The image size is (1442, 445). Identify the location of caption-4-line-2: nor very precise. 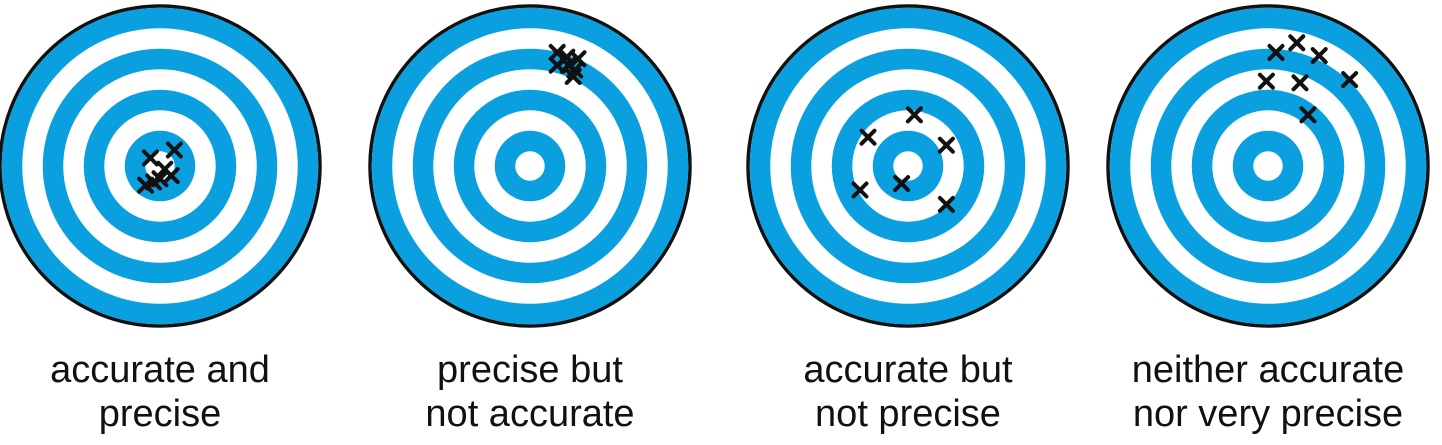
(1268, 414).